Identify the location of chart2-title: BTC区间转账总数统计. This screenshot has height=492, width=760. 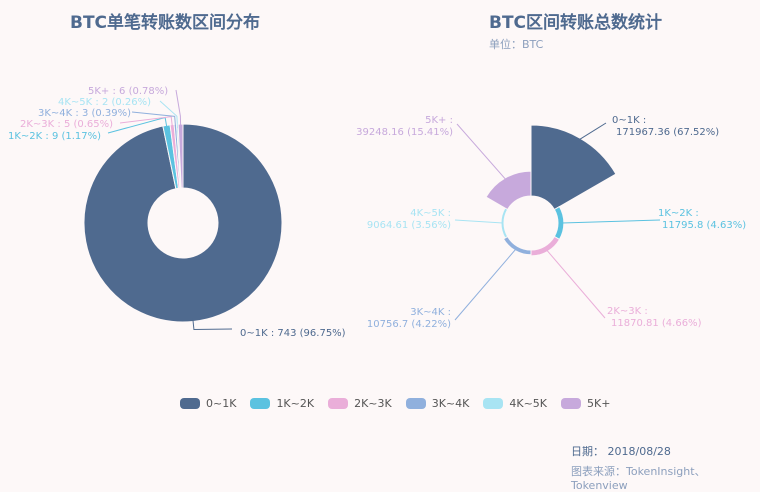
(576, 23).